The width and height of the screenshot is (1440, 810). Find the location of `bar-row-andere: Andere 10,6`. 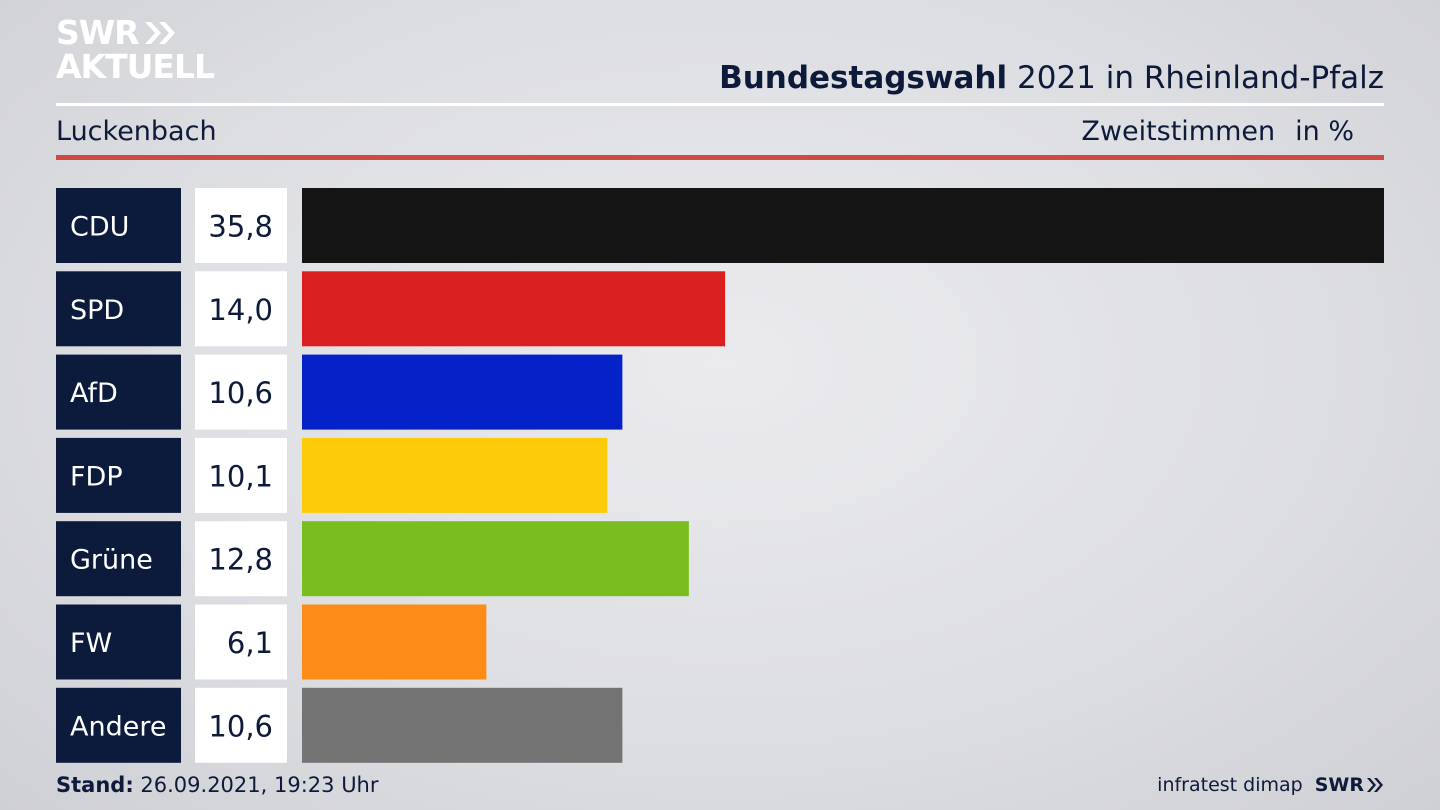

bar-row-andere: Andere 10,6 is located at coordinates (339, 725).